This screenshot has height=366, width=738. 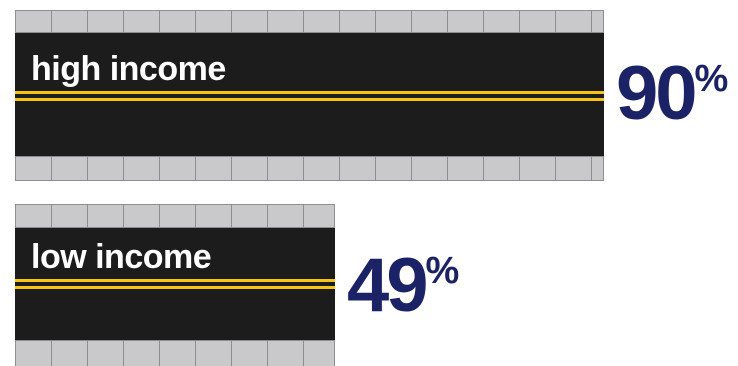 What do you see at coordinates (128, 69) in the screenshot?
I see `category-label: high income` at bounding box center [128, 69].